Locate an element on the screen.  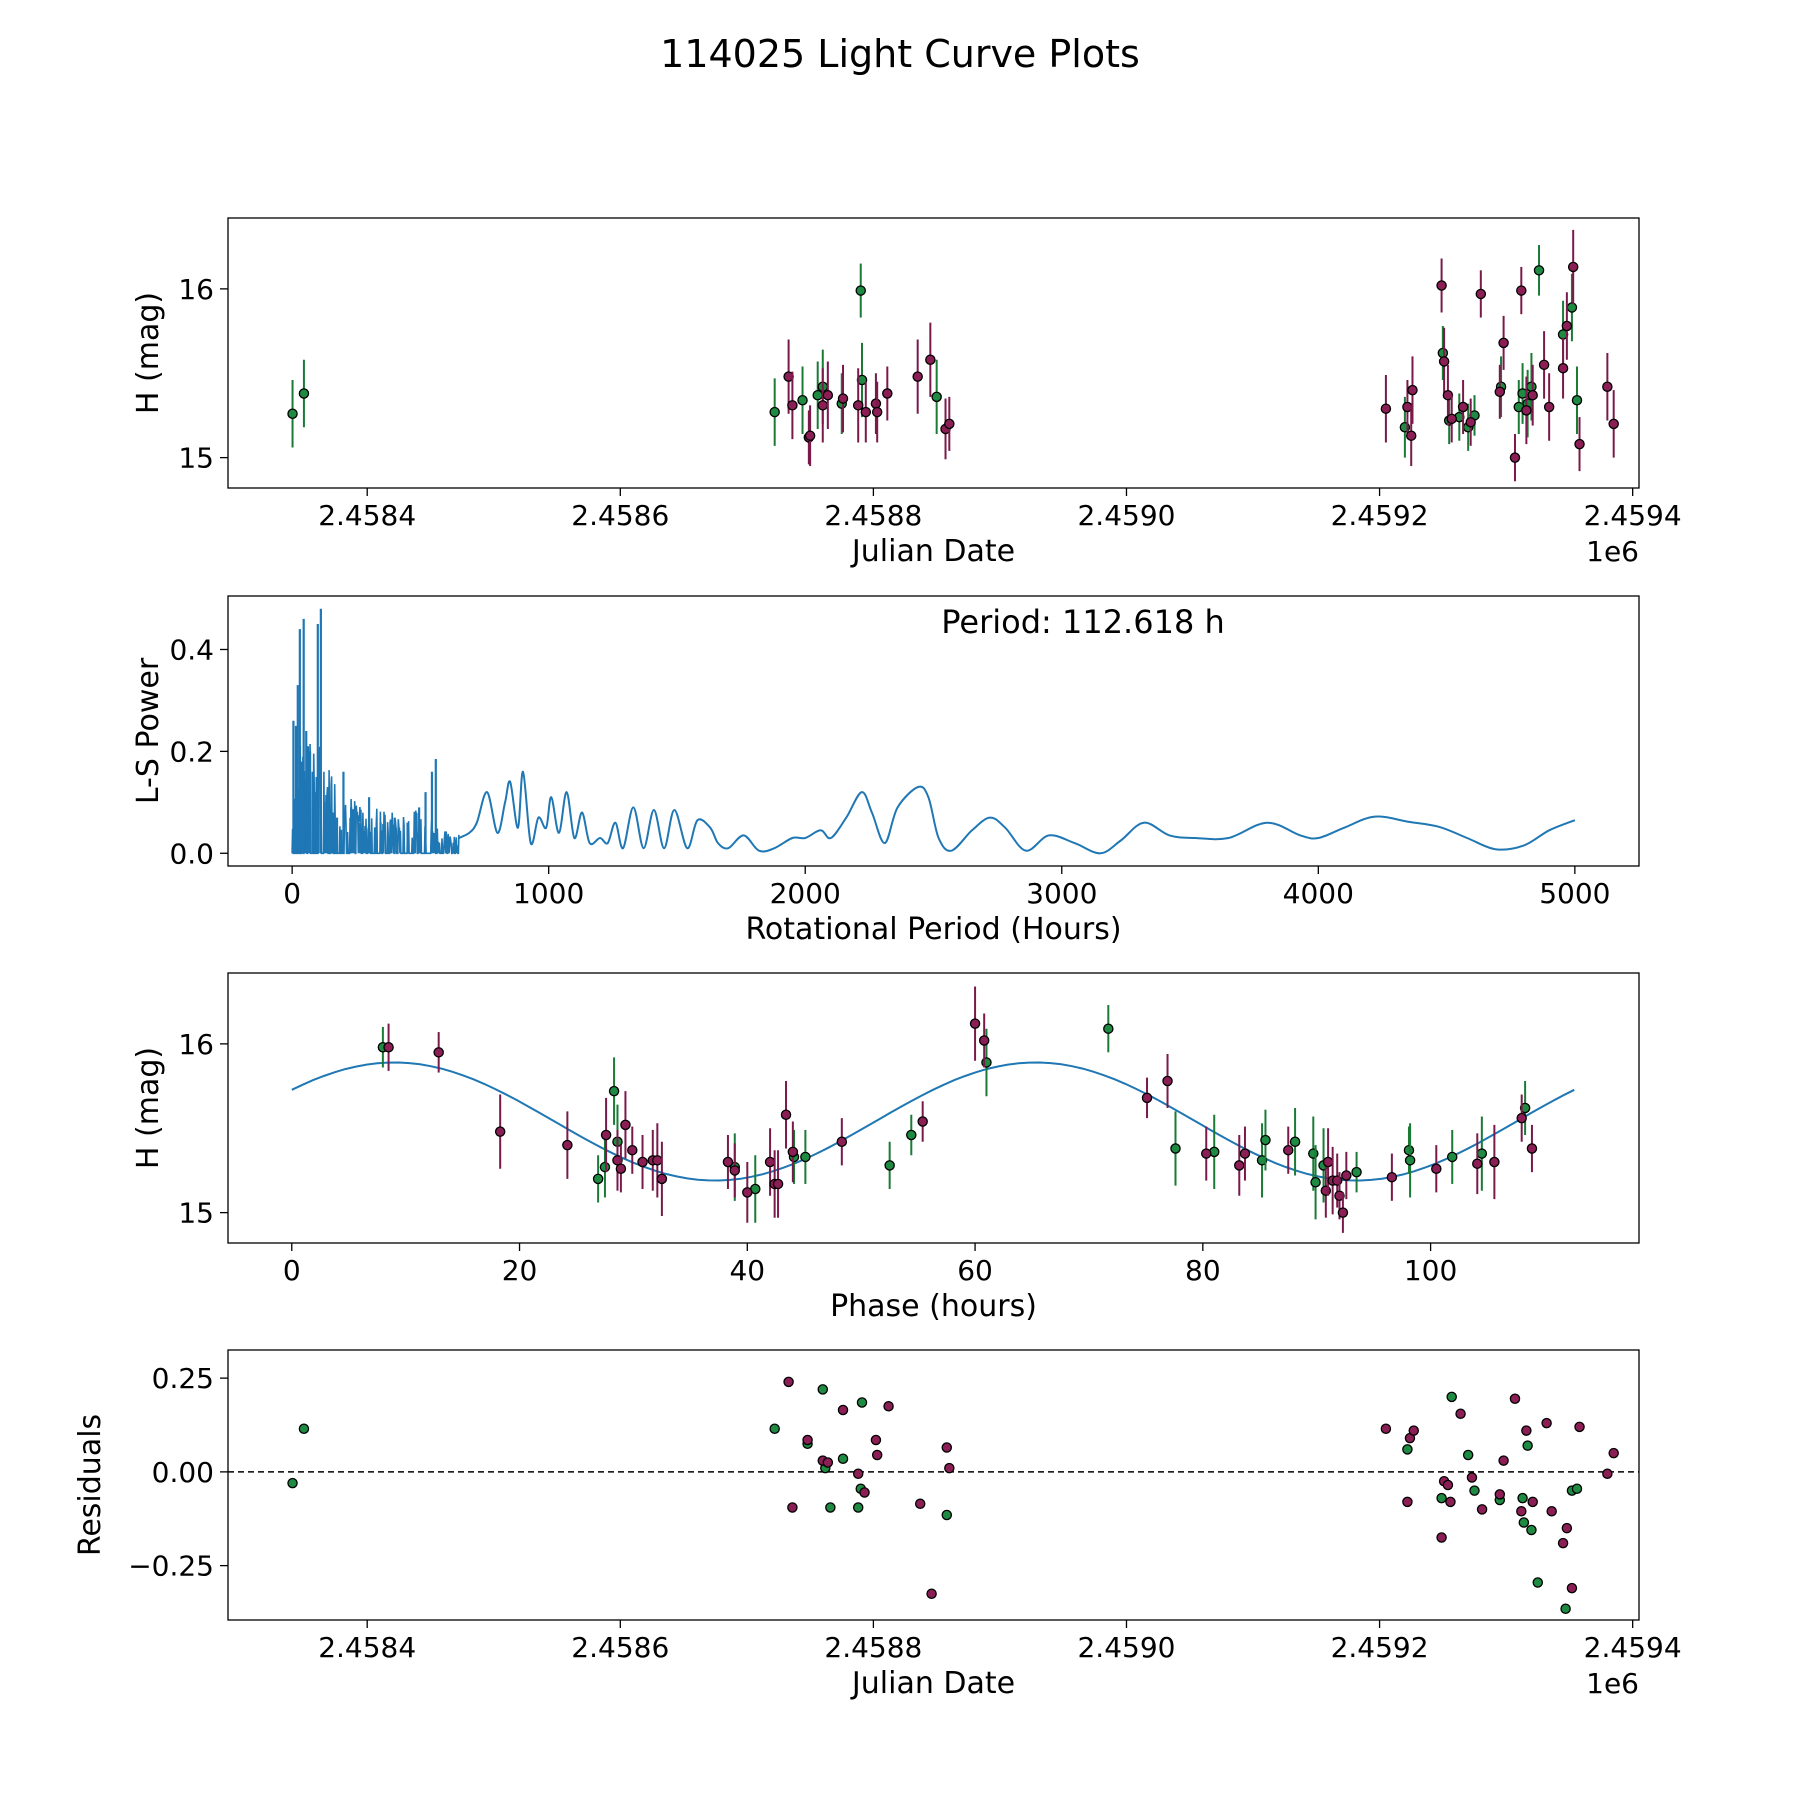
y-tick-label: −0.25 is located at coordinates (171, 1566).